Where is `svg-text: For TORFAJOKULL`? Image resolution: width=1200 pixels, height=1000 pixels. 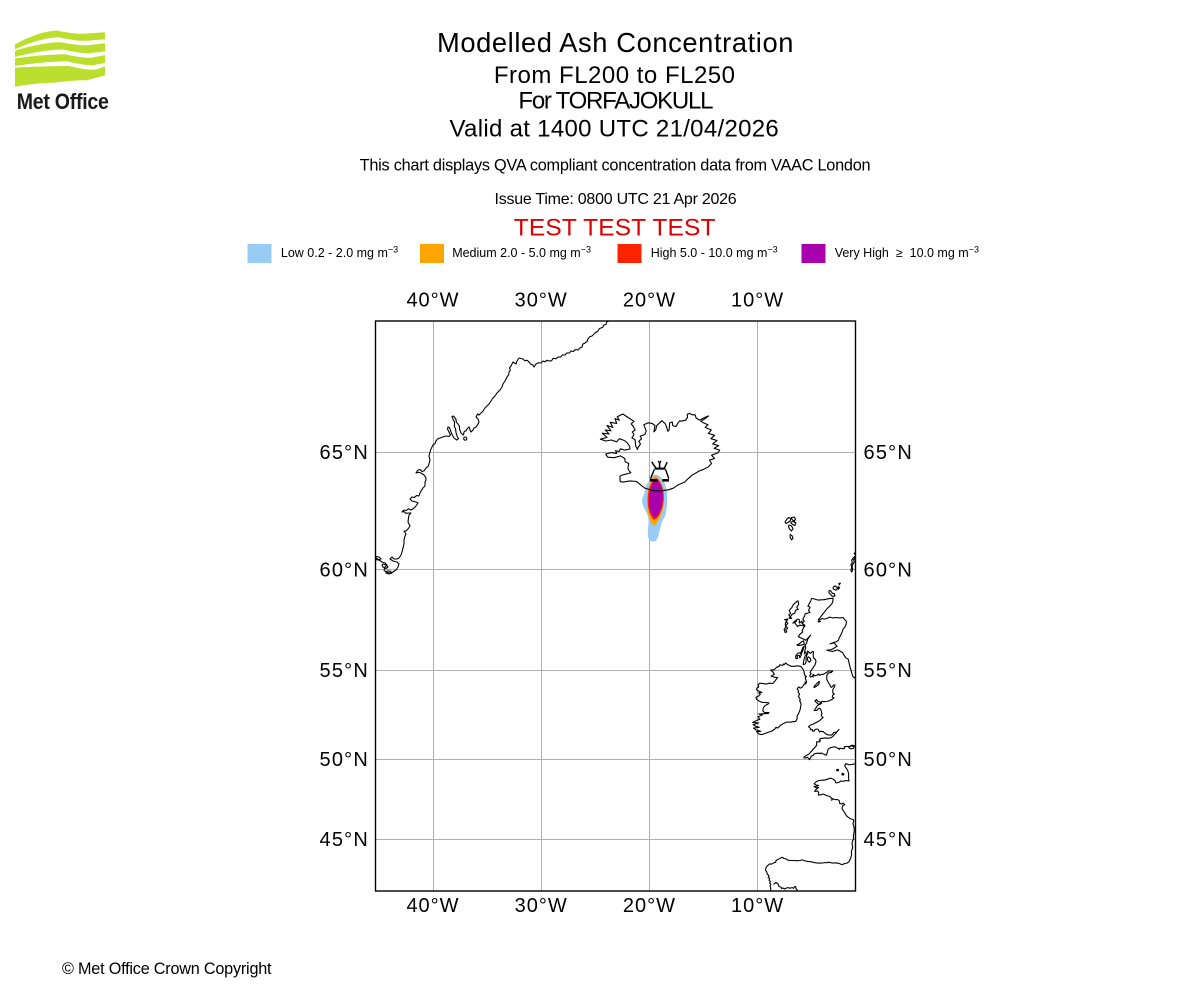 svg-text: For TORFAJOKULL is located at coordinates (615, 101).